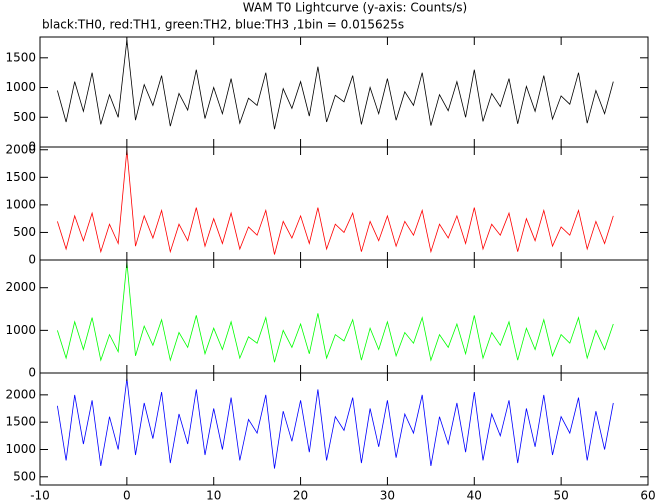  Describe the element at coordinates (355, 8) in the screenshot. I see `chart-title: WAM T0 Lightcurve (y-axis: Counts/s)` at that location.